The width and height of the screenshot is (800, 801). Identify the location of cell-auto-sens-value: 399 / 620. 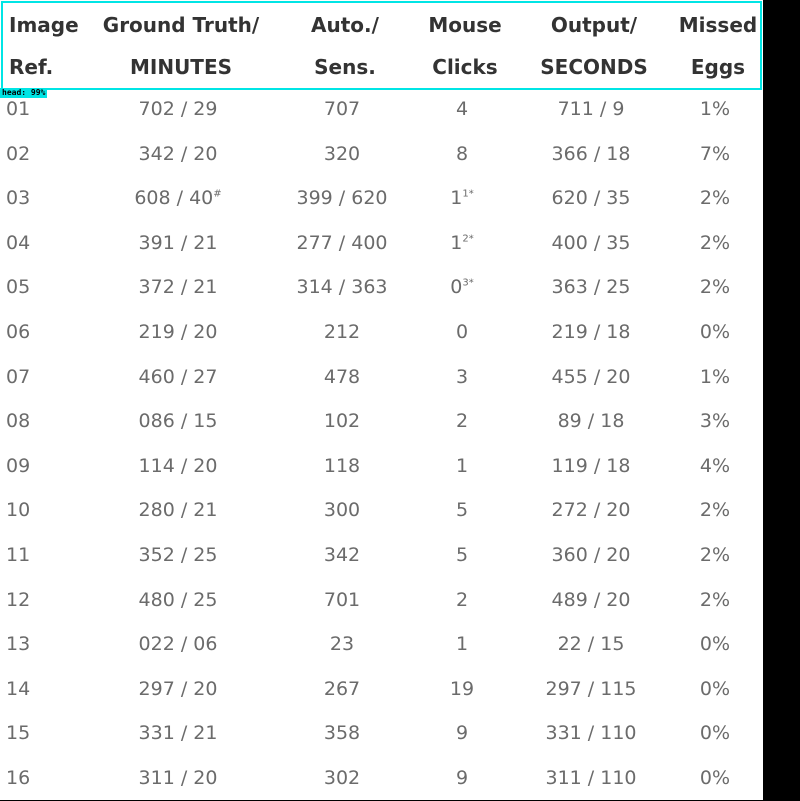
(342, 198).